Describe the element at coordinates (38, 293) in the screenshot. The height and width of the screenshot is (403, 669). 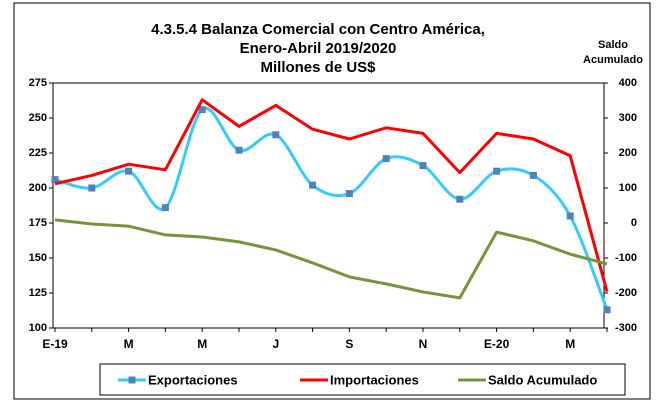
I see `y-tick-label: 125` at that location.